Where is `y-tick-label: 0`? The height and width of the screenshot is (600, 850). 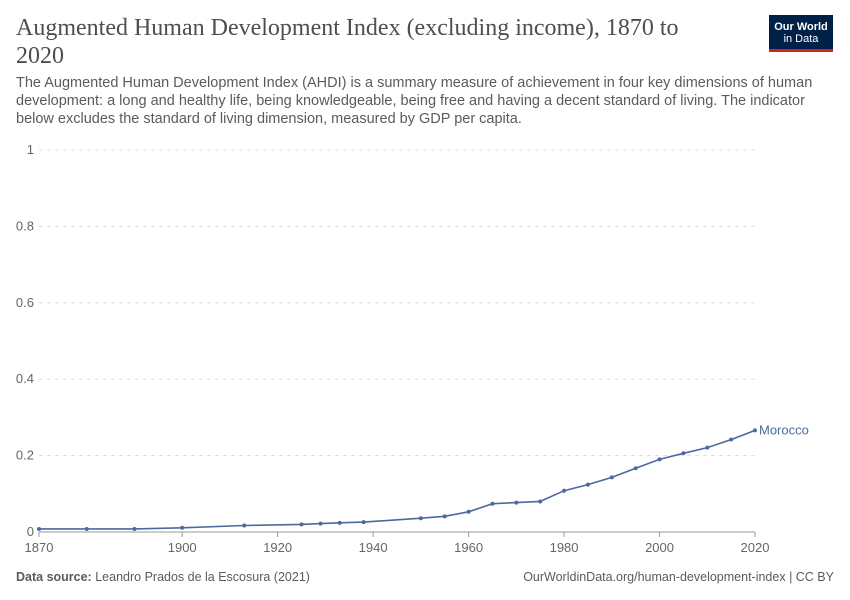 y-tick-label: 0 is located at coordinates (30, 531).